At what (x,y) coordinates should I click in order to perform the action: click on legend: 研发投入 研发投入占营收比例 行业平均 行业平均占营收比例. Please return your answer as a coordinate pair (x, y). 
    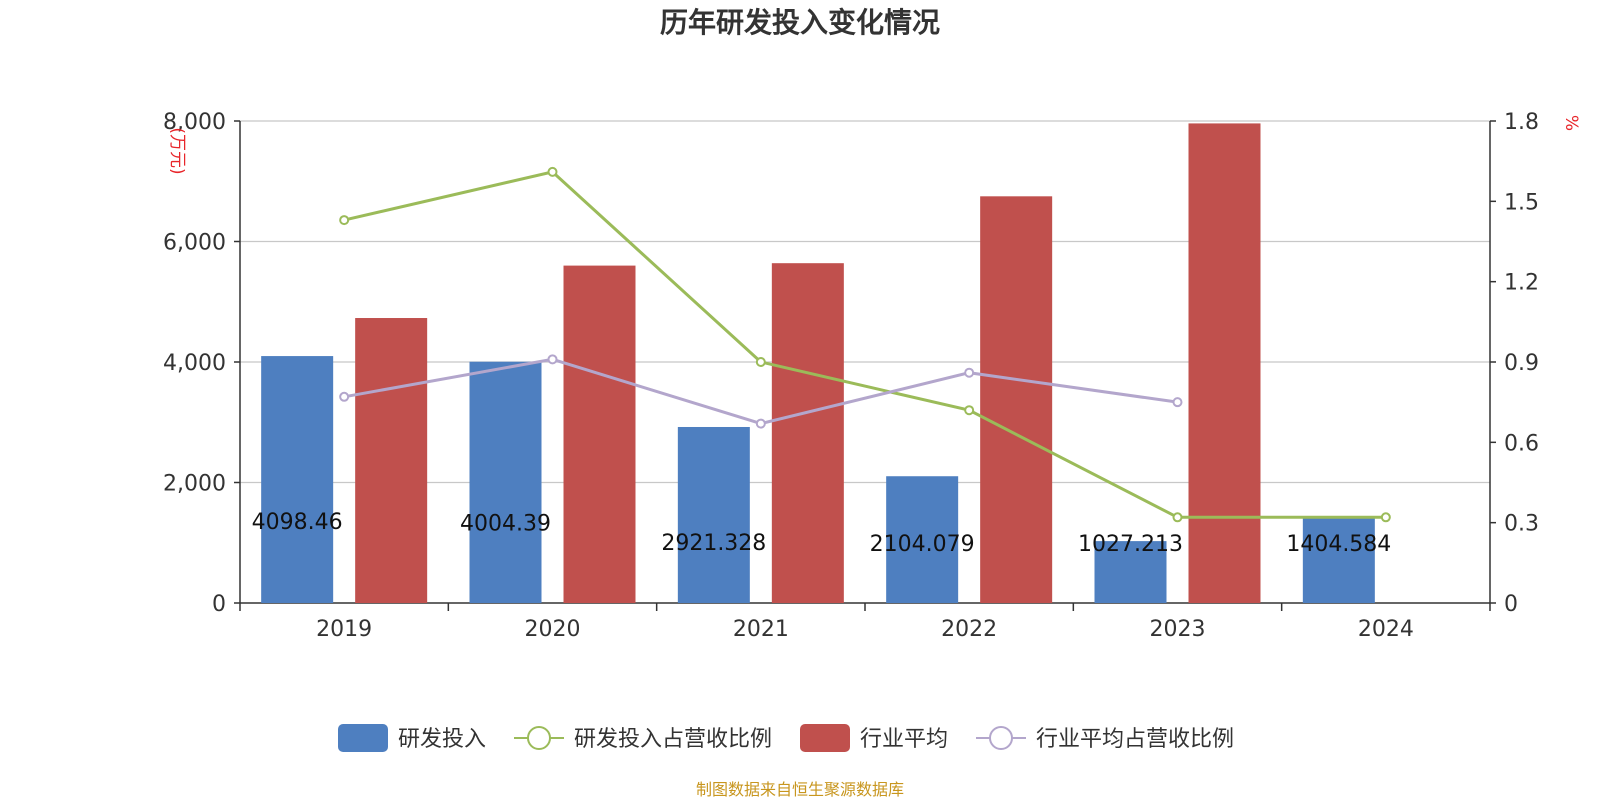
    Looking at the image, I should click on (786, 738).